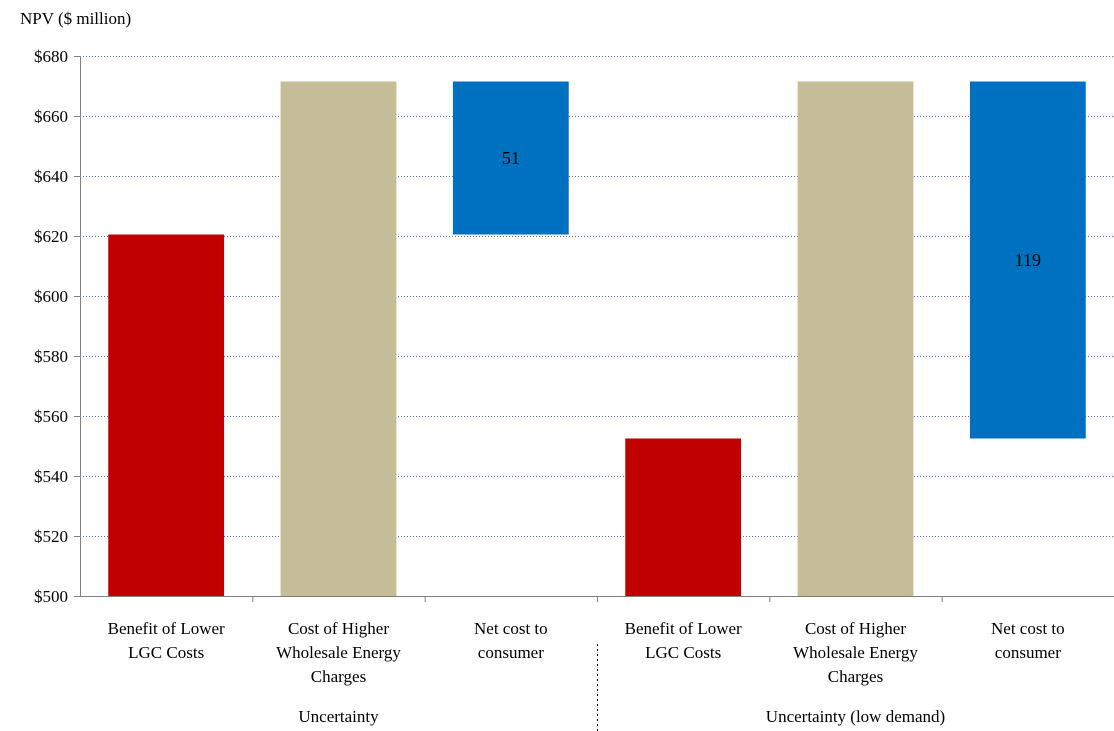 The image size is (1114, 731). I want to click on data-label: 119, so click(1028, 260).